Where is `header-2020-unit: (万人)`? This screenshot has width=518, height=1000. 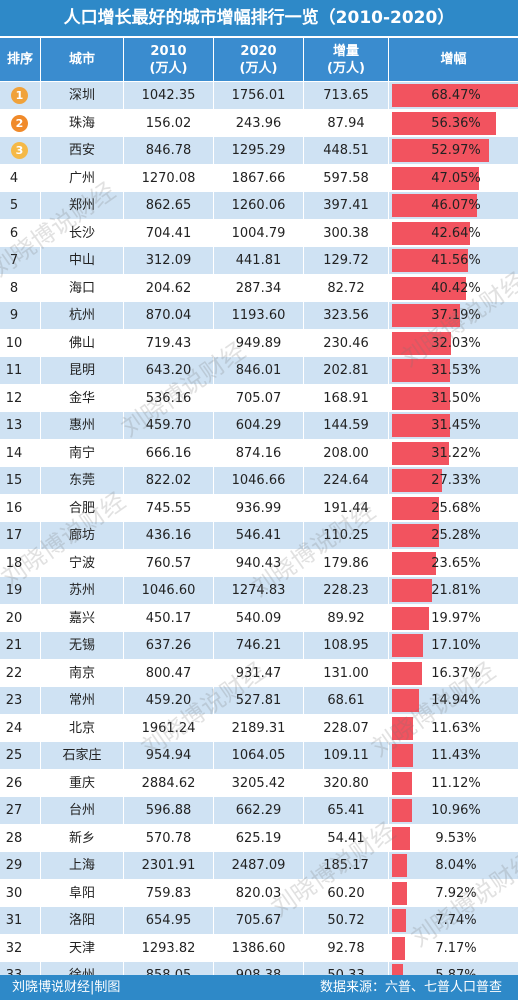 header-2020-unit: (万人) is located at coordinates (258, 68).